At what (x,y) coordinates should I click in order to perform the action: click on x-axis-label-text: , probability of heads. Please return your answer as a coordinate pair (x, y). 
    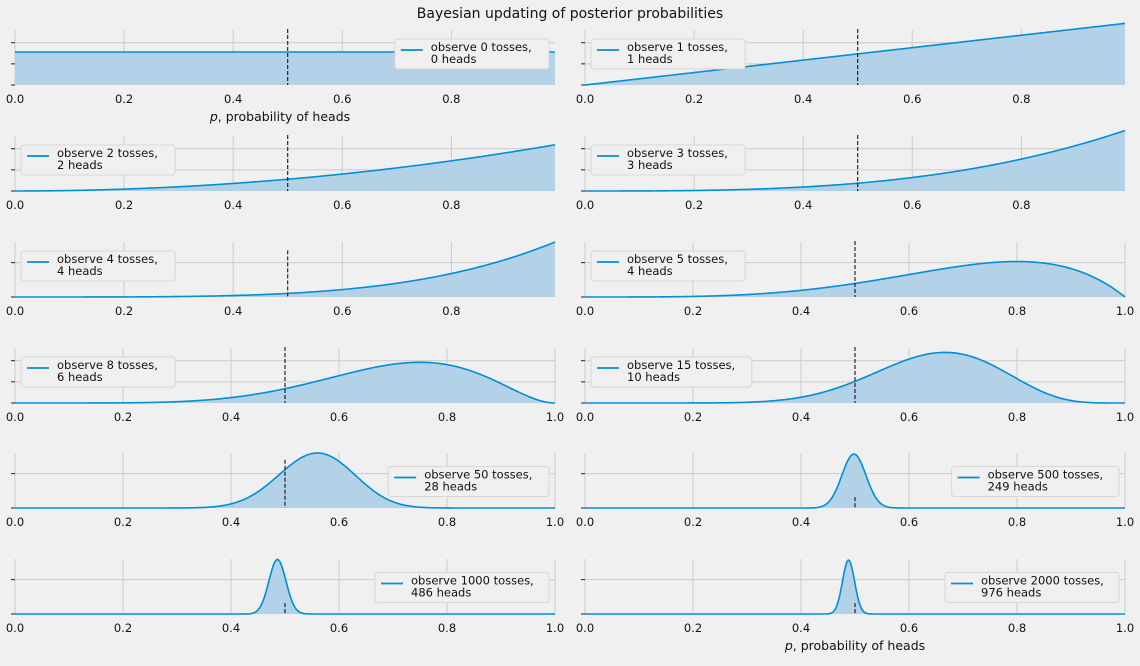
    Looking at the image, I should click on (859, 645).